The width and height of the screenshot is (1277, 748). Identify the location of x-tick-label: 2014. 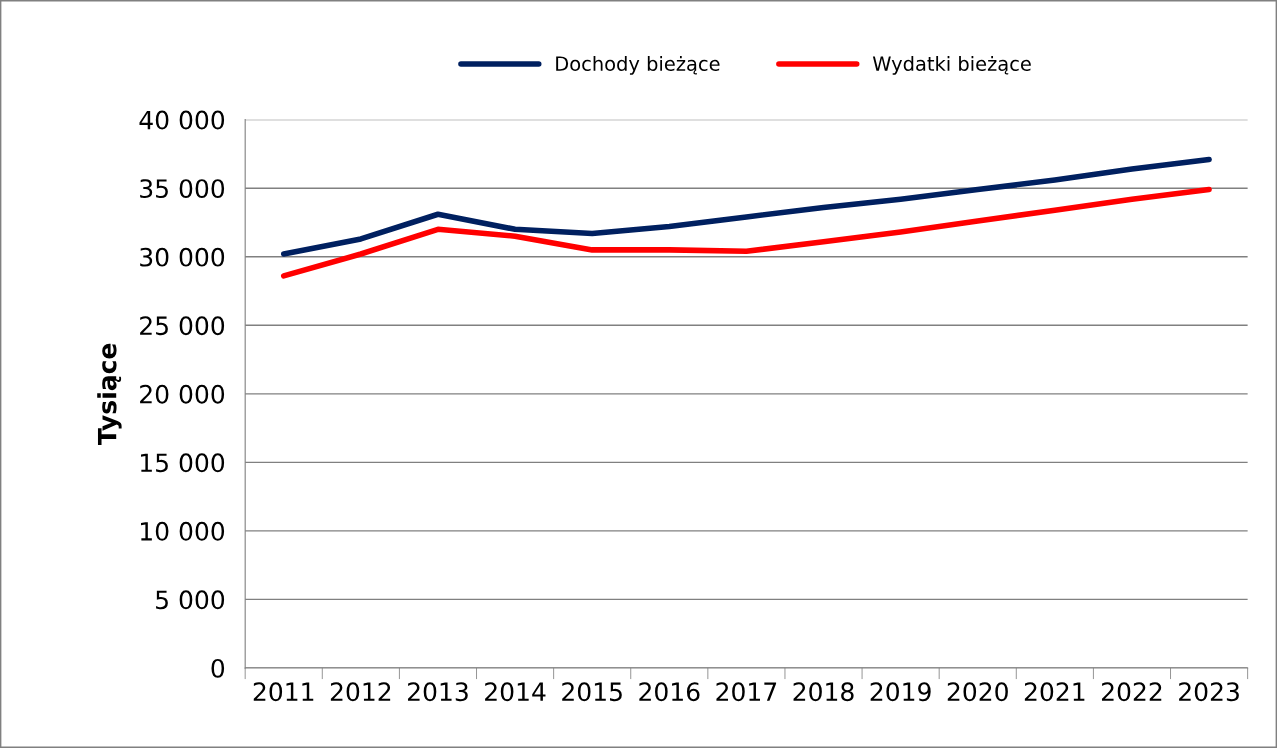
(515, 692).